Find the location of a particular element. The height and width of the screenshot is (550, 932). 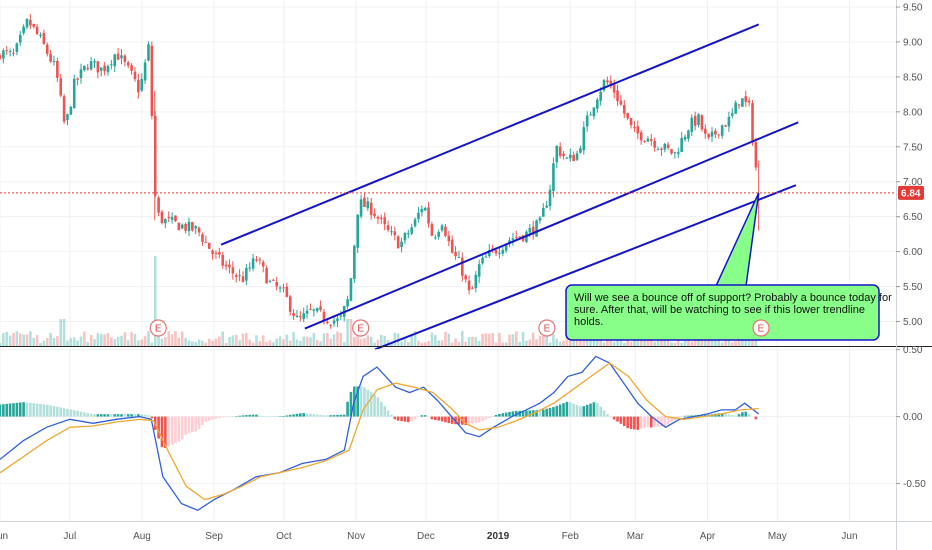

channel-line is located at coordinates (585, 267).